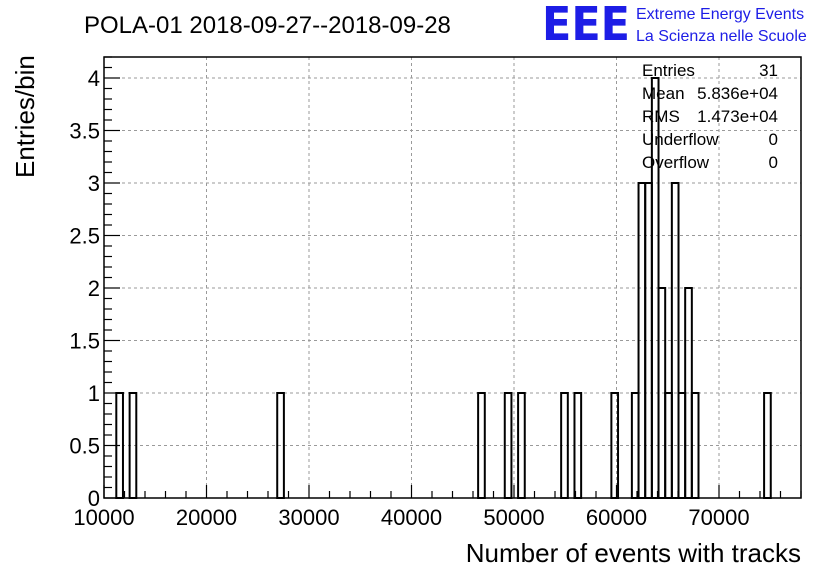 The image size is (836, 572). What do you see at coordinates (411, 517) in the screenshot?
I see `x-tick-label: 40000` at bounding box center [411, 517].